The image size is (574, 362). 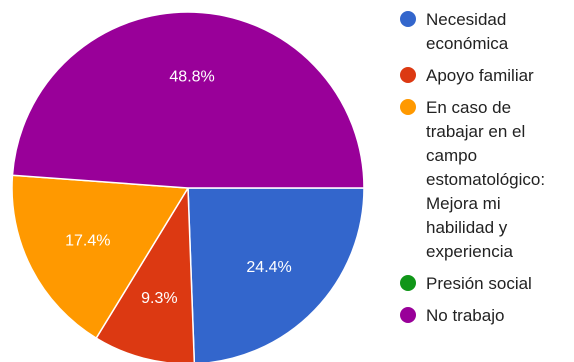 I want to click on pie-slice-label-2: 17.4%, so click(x=87, y=241).